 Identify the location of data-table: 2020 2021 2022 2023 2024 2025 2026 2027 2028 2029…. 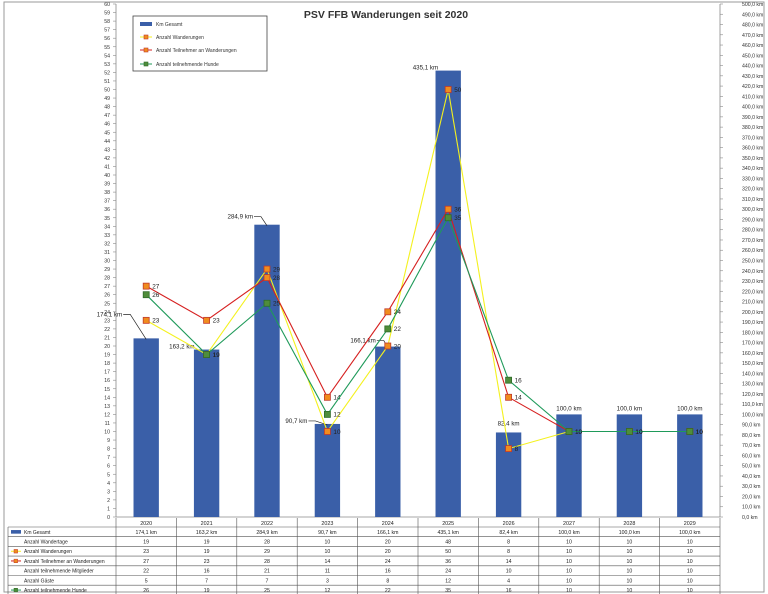
(364, 556).